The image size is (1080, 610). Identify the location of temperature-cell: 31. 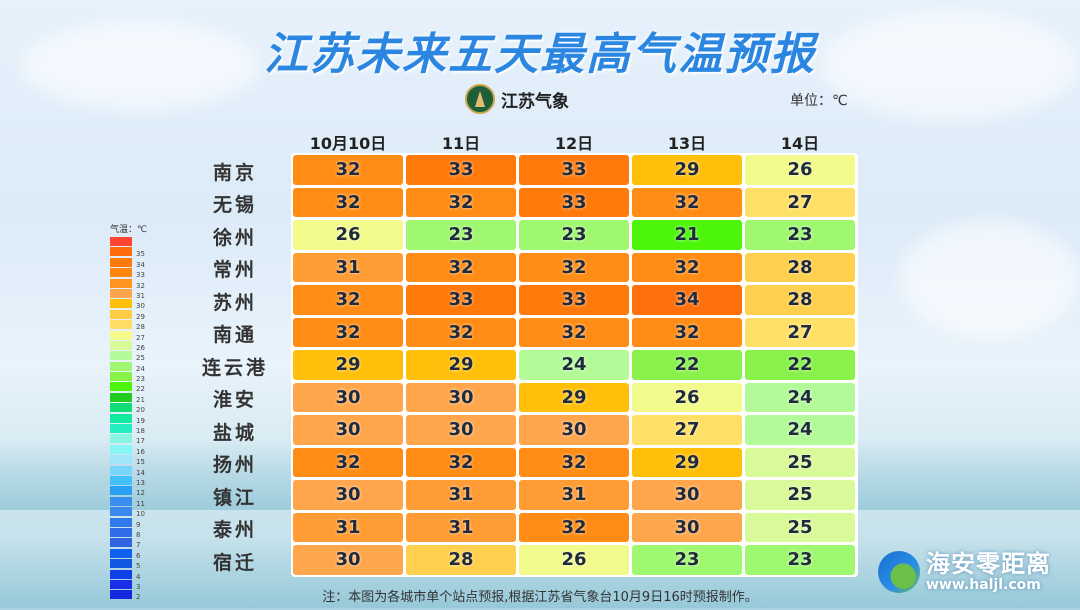
(461, 527).